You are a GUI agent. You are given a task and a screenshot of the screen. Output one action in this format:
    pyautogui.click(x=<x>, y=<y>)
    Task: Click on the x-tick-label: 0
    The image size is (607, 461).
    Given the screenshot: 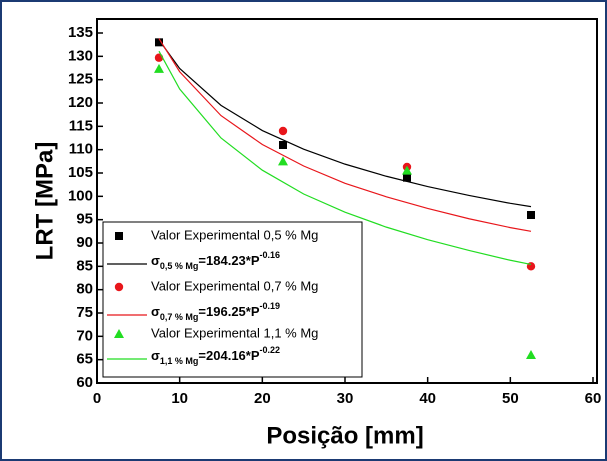 What is the action you would take?
    pyautogui.click(x=97, y=398)
    